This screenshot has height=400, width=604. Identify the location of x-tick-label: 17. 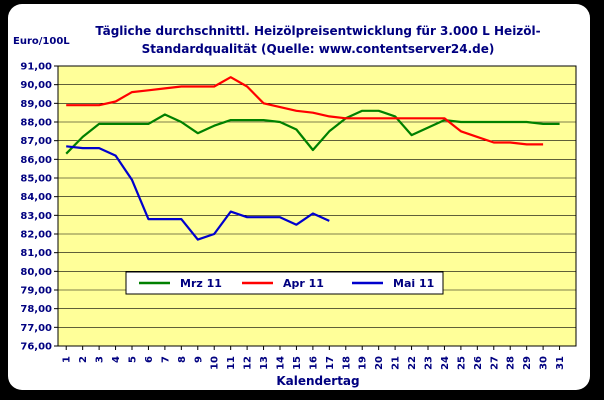
(330, 363).